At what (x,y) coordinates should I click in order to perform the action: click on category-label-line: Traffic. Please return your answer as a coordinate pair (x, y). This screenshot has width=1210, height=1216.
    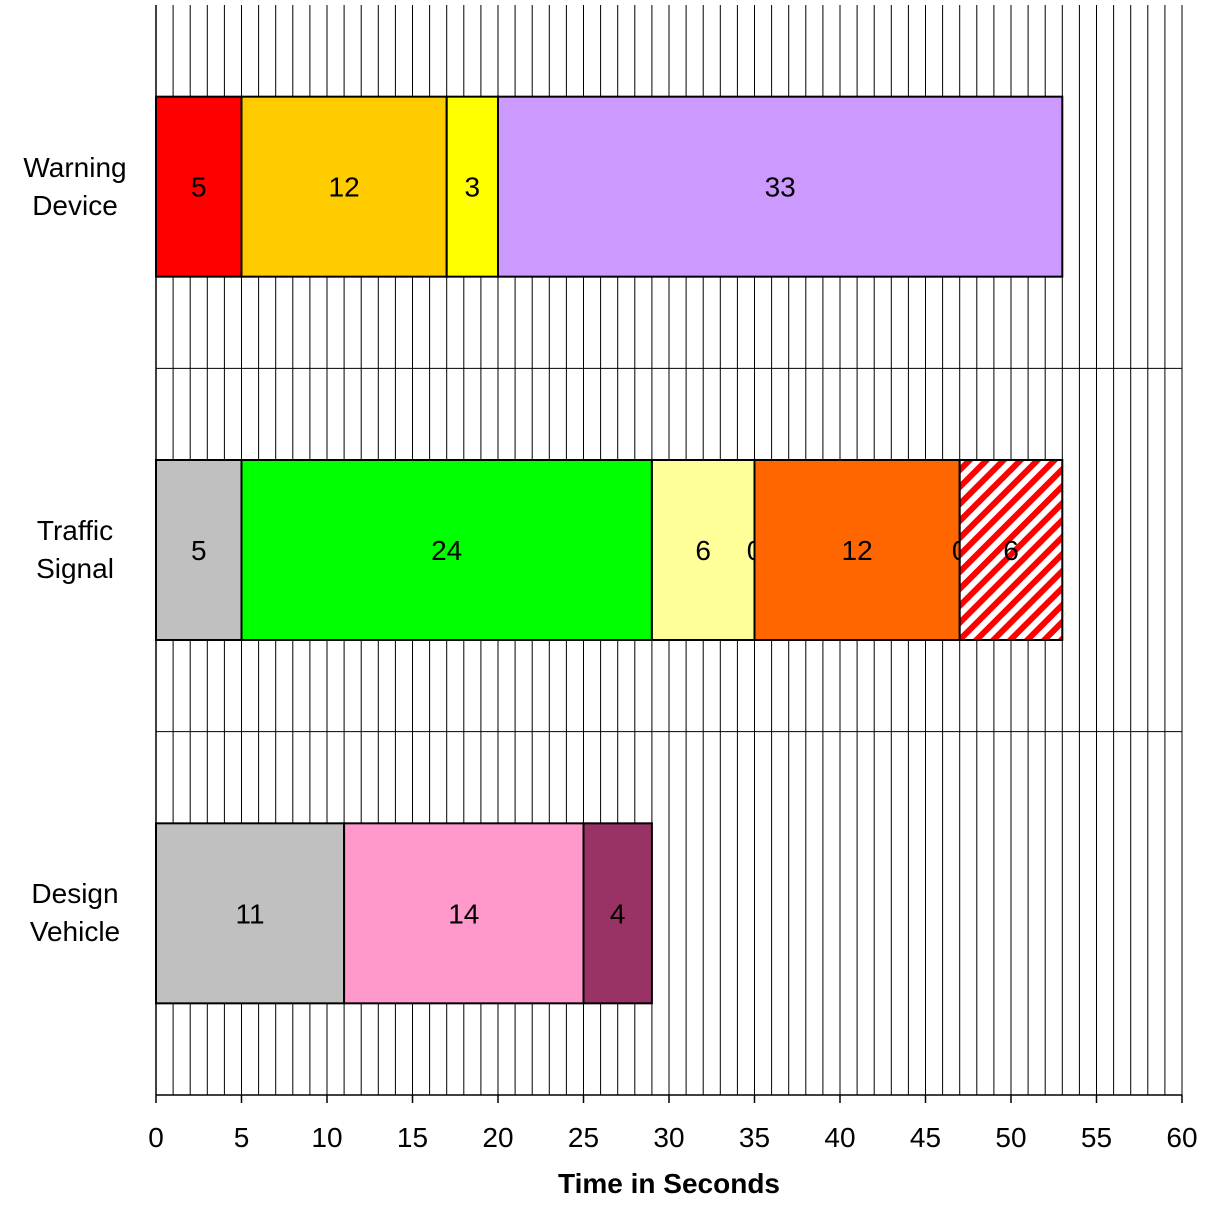
    Looking at the image, I should click on (75, 530).